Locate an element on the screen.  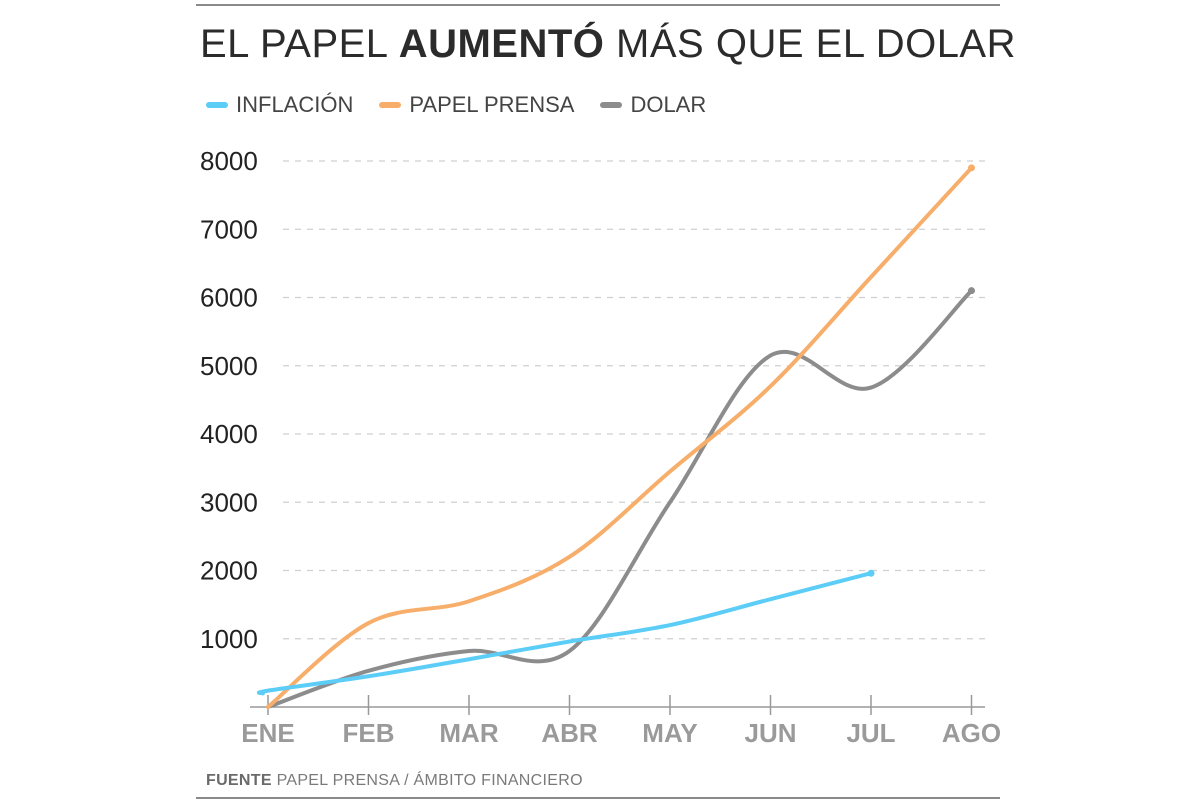
title-lead: EL PAPEL is located at coordinates (294, 44).